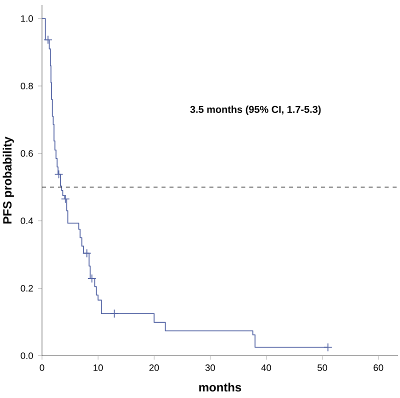 The image size is (400, 398). Describe the element at coordinates (98, 367) in the screenshot. I see `x-tick-label: 10` at that location.